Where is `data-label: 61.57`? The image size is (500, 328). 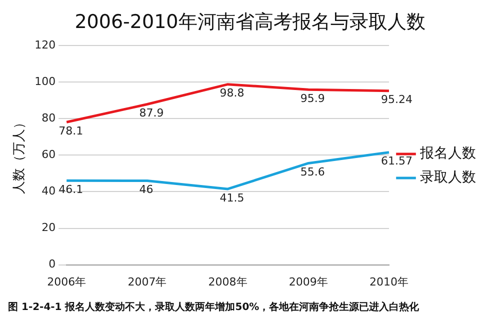 data-label: 61.57 is located at coordinates (396, 161).